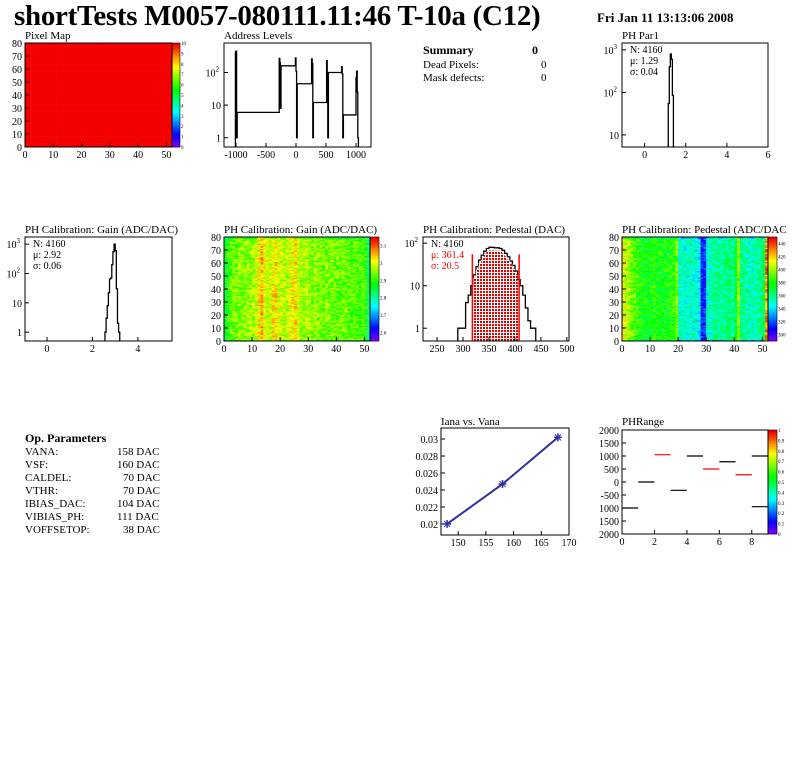 The image size is (796, 772). Describe the element at coordinates (342, 110) in the screenshot. I see `histogram-bin` at that location.